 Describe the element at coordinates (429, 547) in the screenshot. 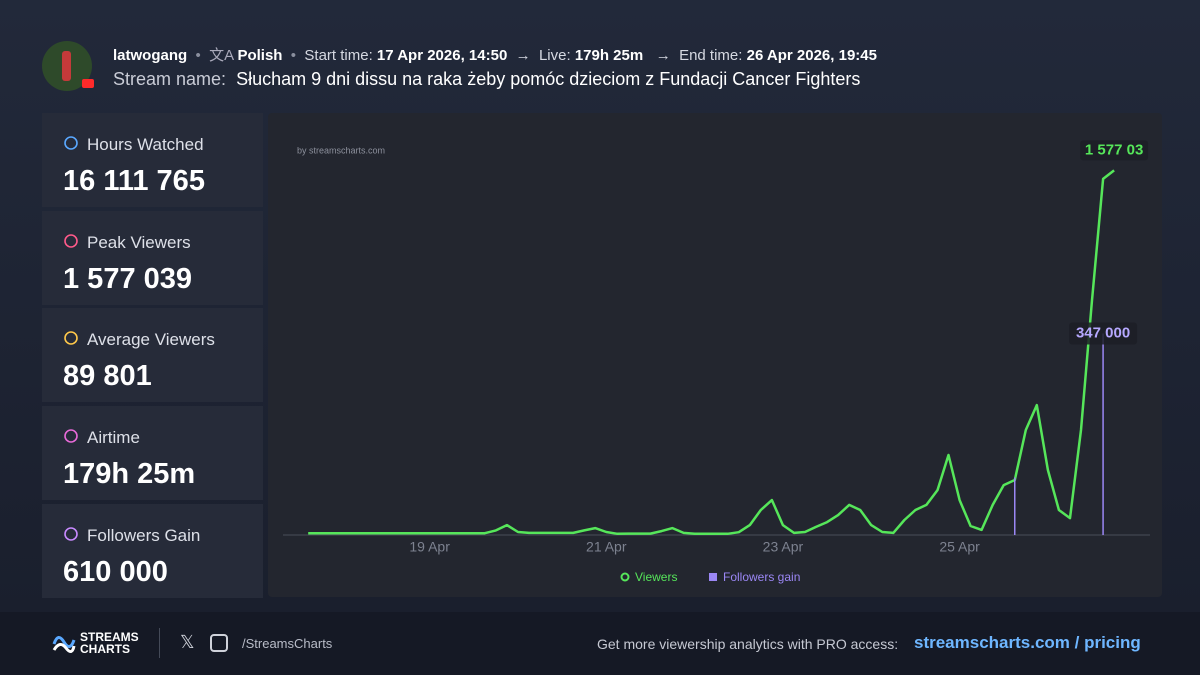

I see `x-tick-label: 19 Apr` at that location.